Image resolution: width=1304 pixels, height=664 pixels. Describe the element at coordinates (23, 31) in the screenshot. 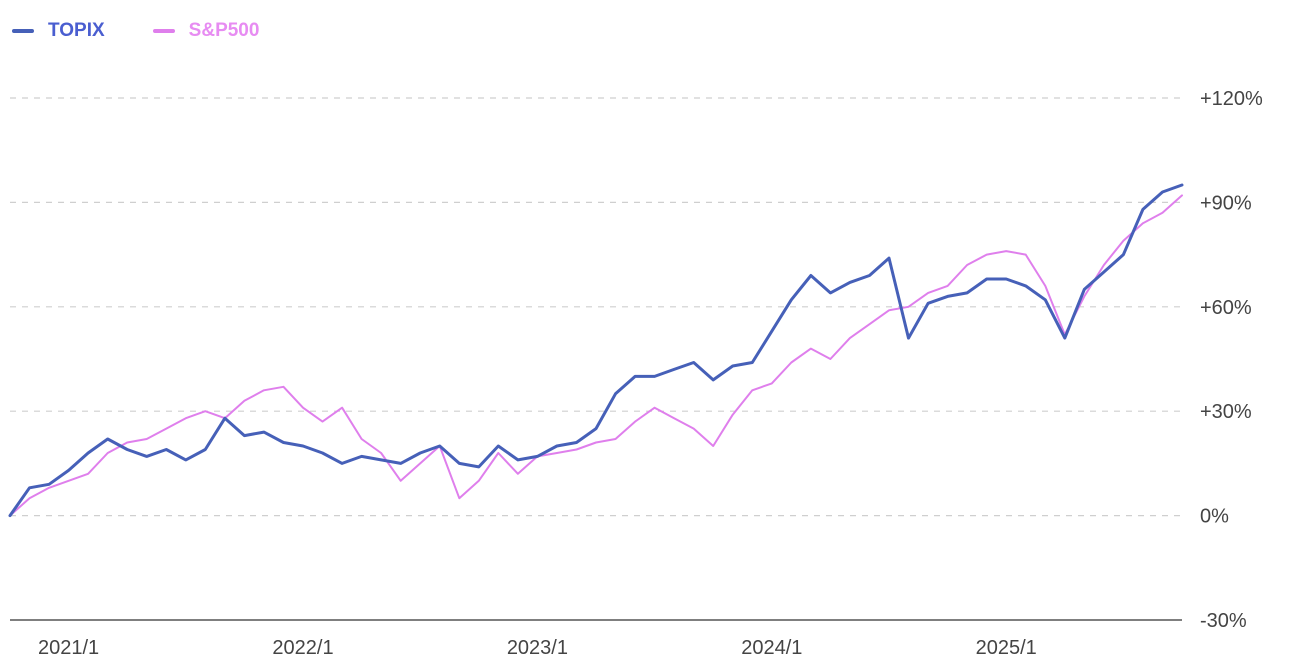

I see `legend-swatch-topix` at that location.